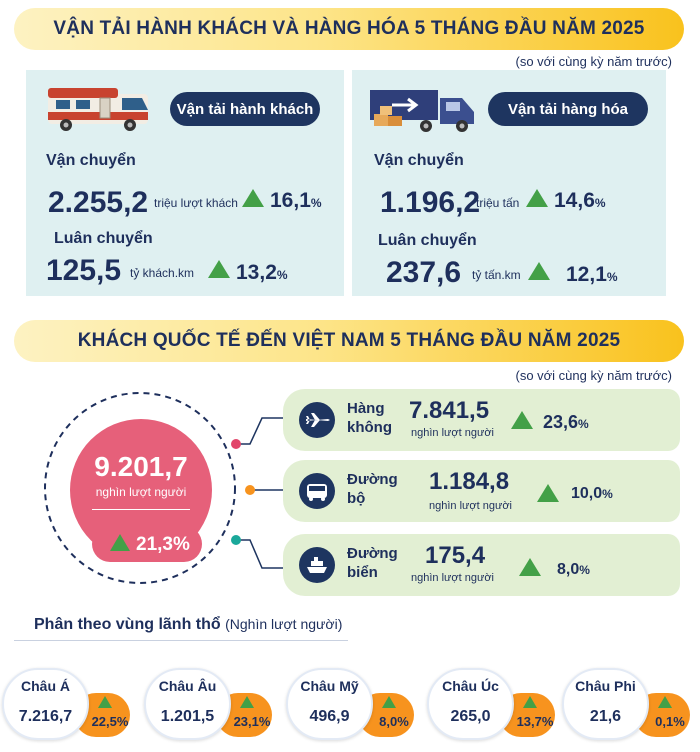 The width and height of the screenshot is (700, 752). What do you see at coordinates (530, 567) in the screenshot?
I see `mode-sea-up-icon` at bounding box center [530, 567].